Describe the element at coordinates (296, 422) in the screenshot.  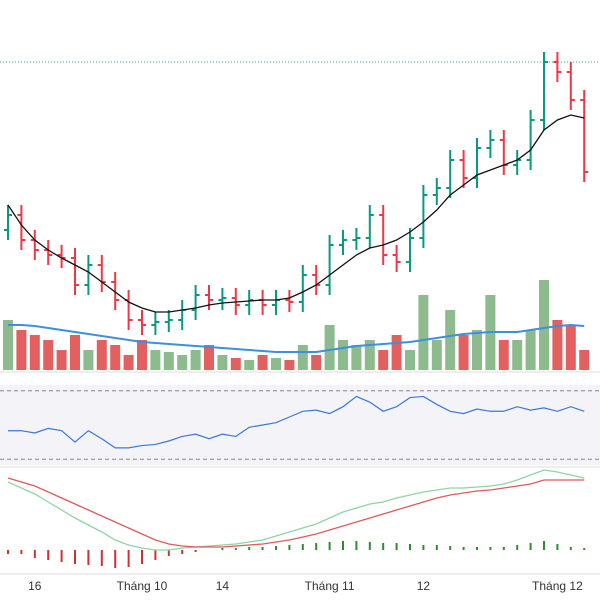
I see `rsi-line` at that location.